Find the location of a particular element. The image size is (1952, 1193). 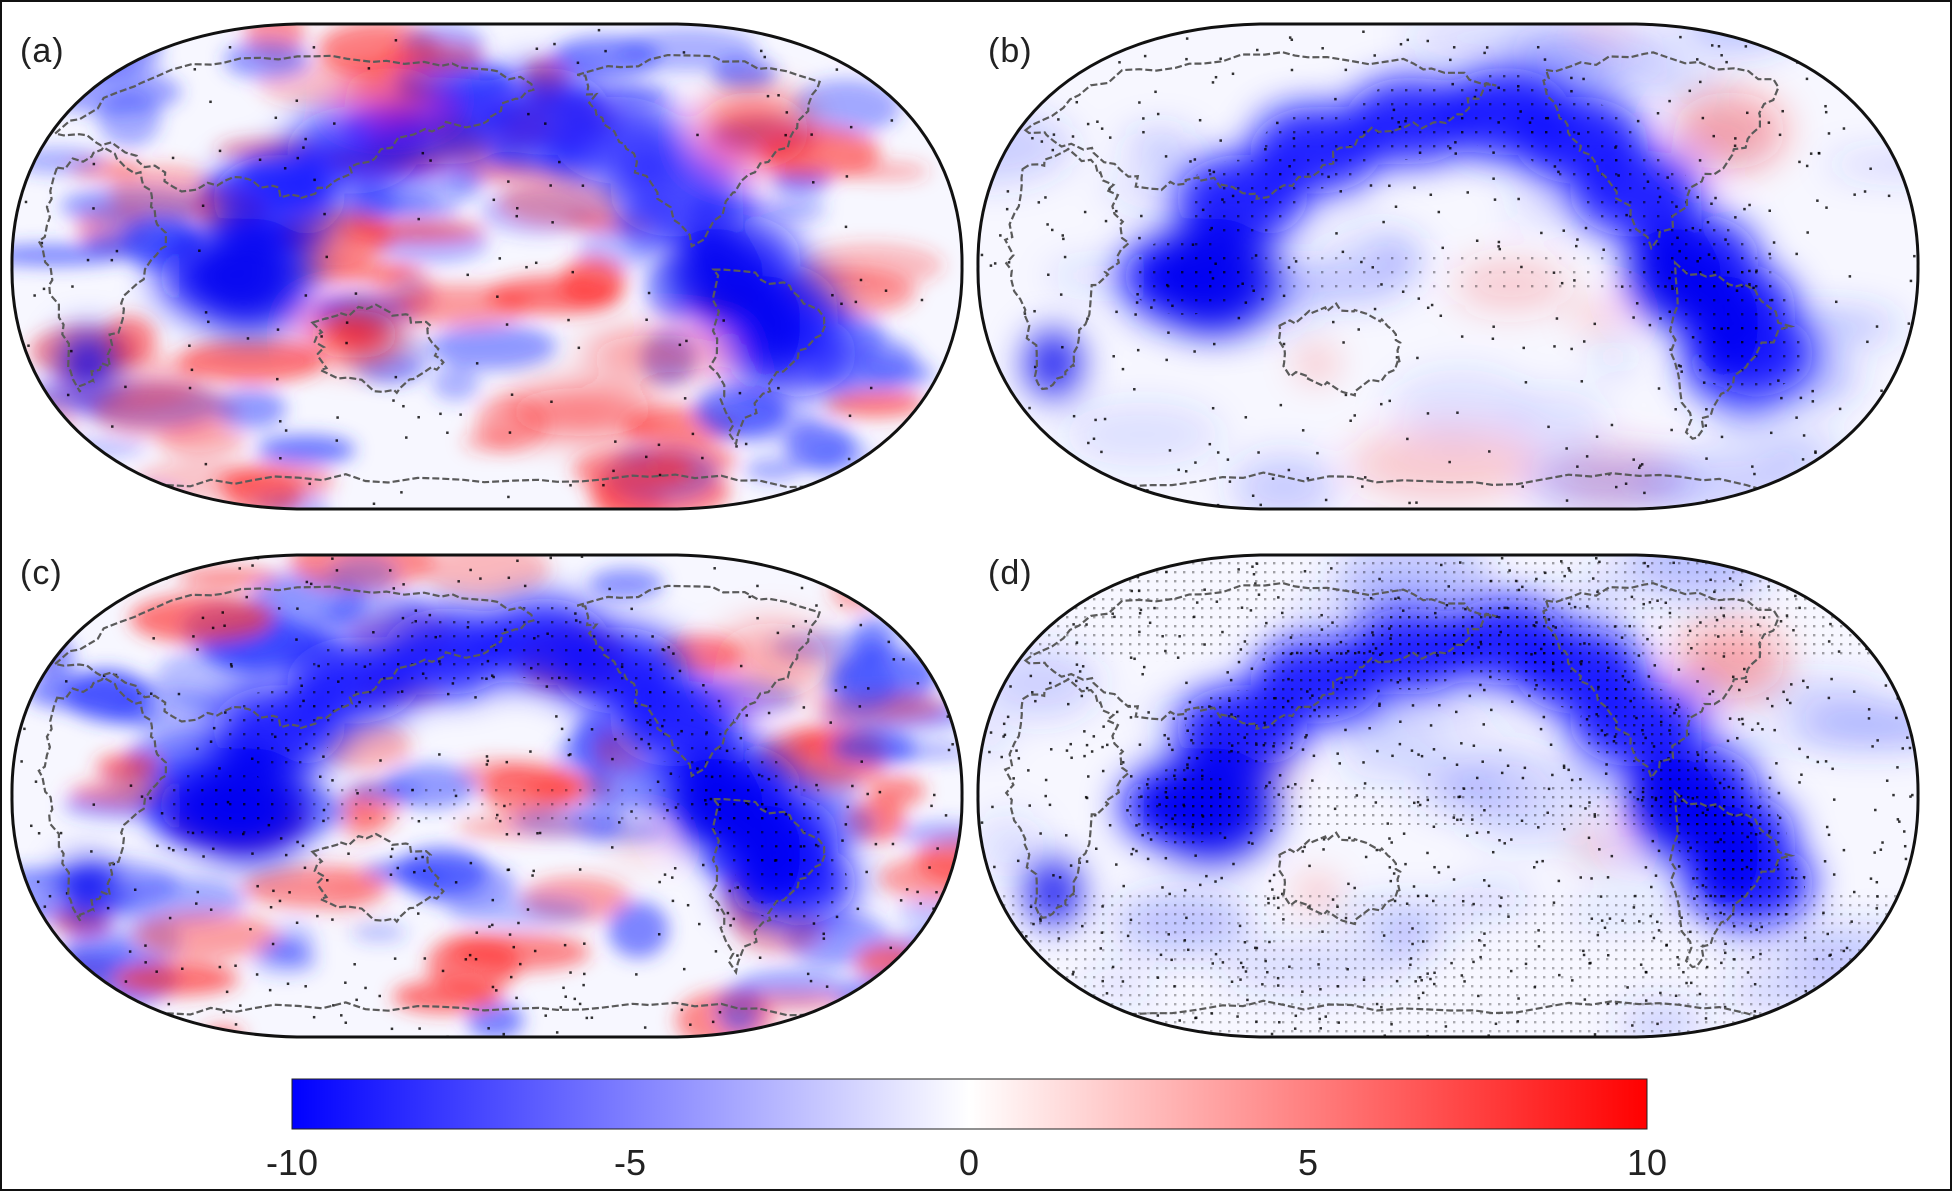

panel-label-a: (a) is located at coordinates (42, 51).